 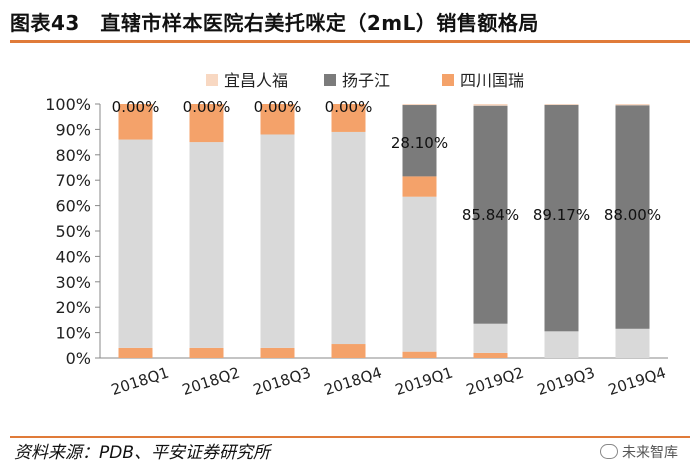 What do you see at coordinates (73, 206) in the screenshot?
I see `y-tick-label: 60%` at bounding box center [73, 206].